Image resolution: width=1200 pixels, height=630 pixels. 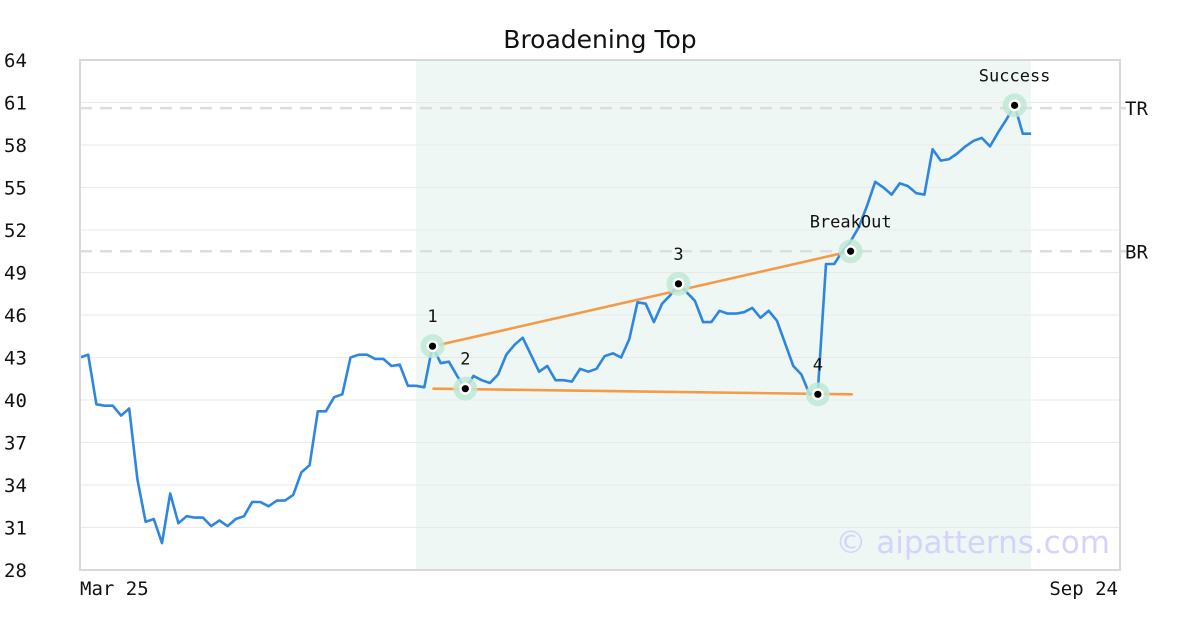 I want to click on x-axis-end-label: Sep 24, so click(x=1083, y=589).